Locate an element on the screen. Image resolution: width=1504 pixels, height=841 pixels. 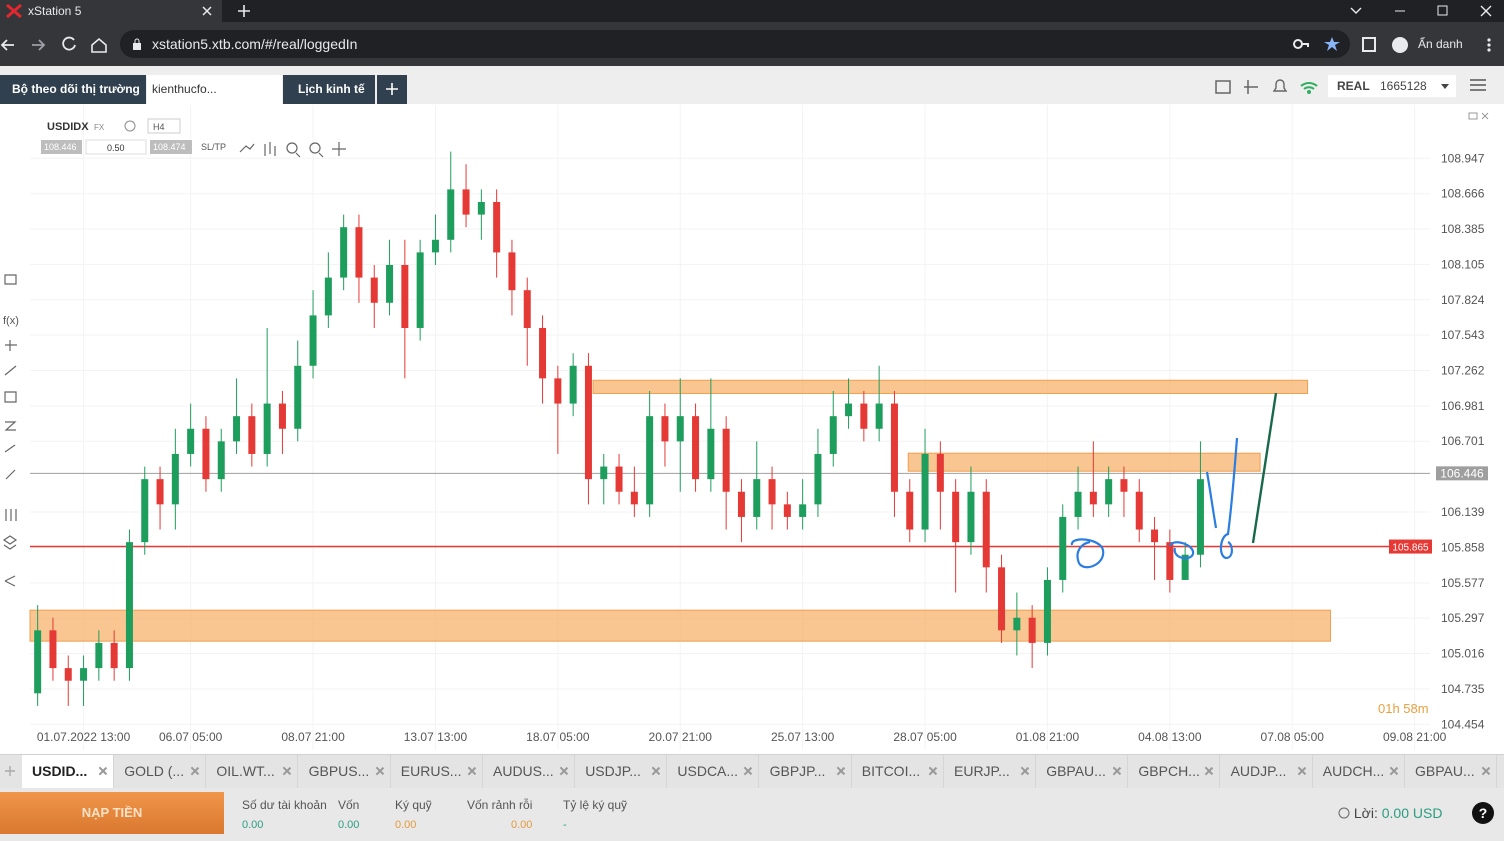
x-tick-label: 01.07.2022 13:00 is located at coordinates (84, 737).